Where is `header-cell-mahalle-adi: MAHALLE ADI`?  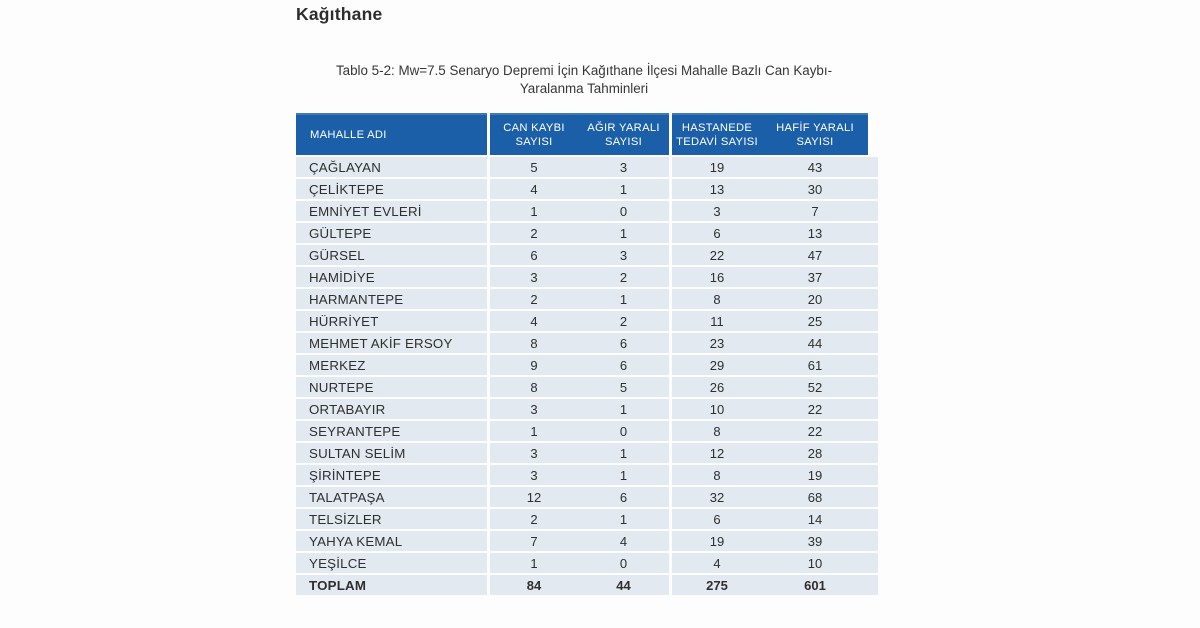 header-cell-mahalle-adi: MAHALLE ADI is located at coordinates (391, 134).